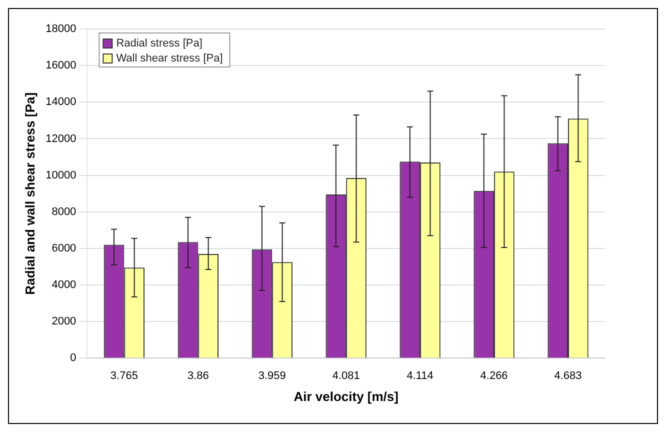 The width and height of the screenshot is (666, 432). I want to click on y-tick-label: 14000, so click(61, 102).